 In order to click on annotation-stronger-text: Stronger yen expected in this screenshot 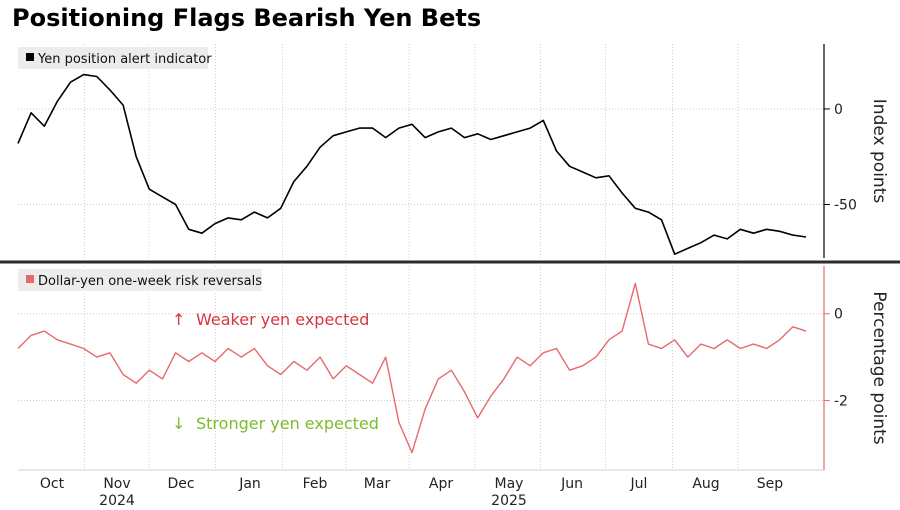, I will do `click(287, 423)`.